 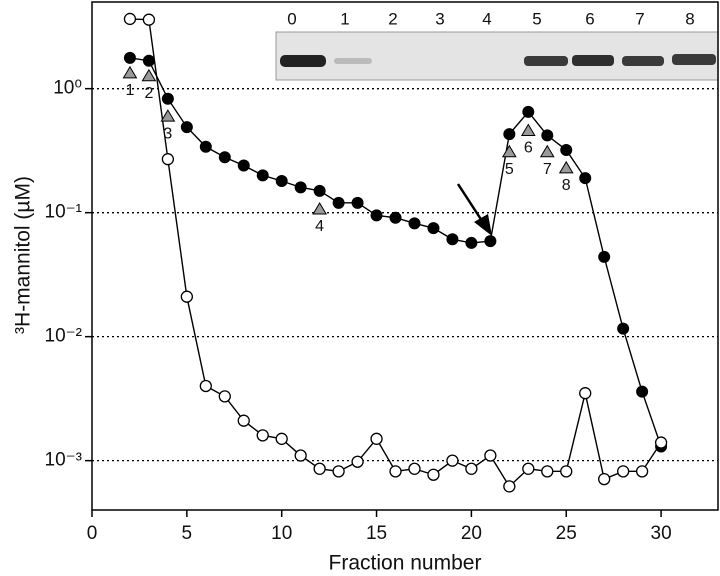 What do you see at coordinates (64, 336) in the screenshot?
I see `y-tick-label: 10⁻²` at bounding box center [64, 336].